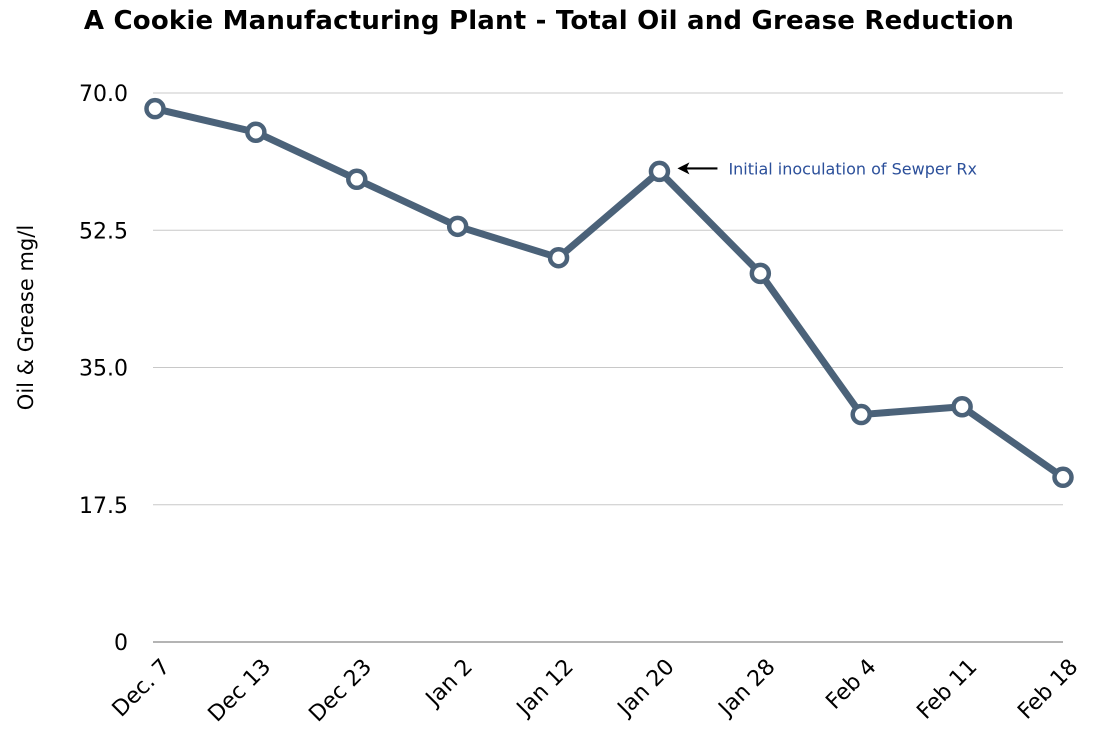  I want to click on x-tick-label: Dec 23, so click(340, 691).